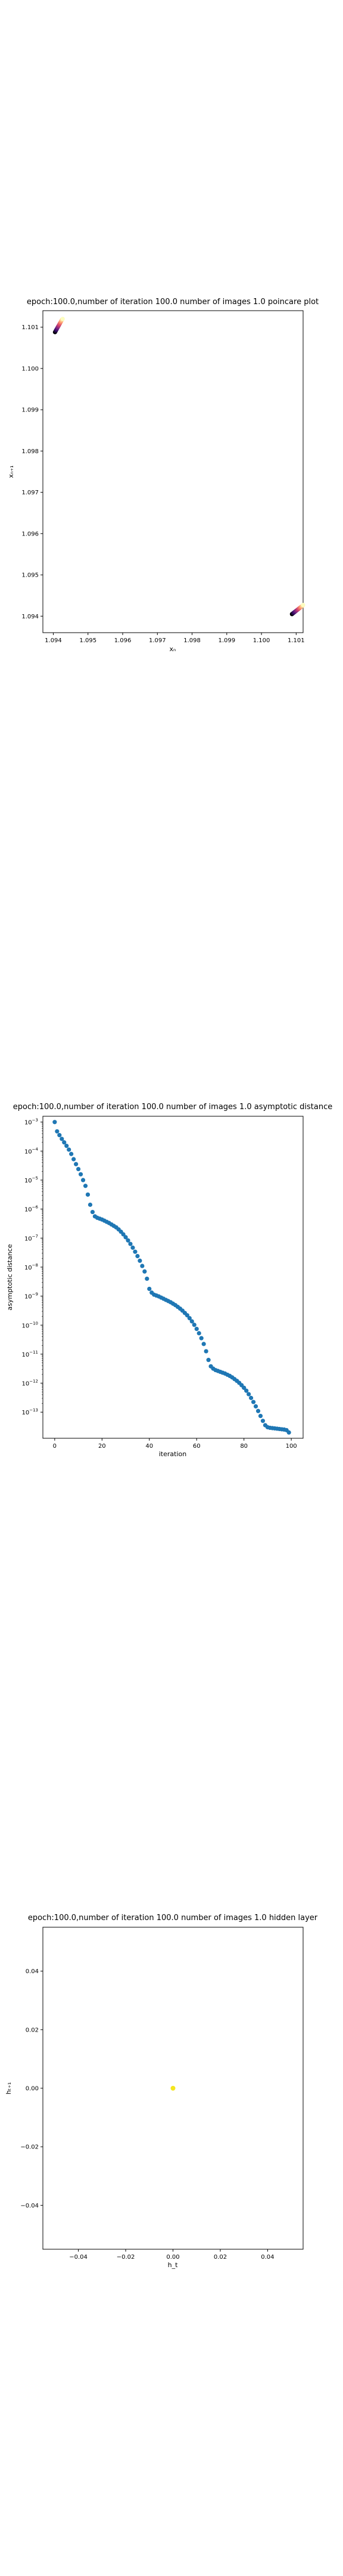 The height and width of the screenshot is (2576, 343). What do you see at coordinates (30, 2147) in the screenshot?
I see `hidden-layer-y-tick-label: −0.02` at bounding box center [30, 2147].